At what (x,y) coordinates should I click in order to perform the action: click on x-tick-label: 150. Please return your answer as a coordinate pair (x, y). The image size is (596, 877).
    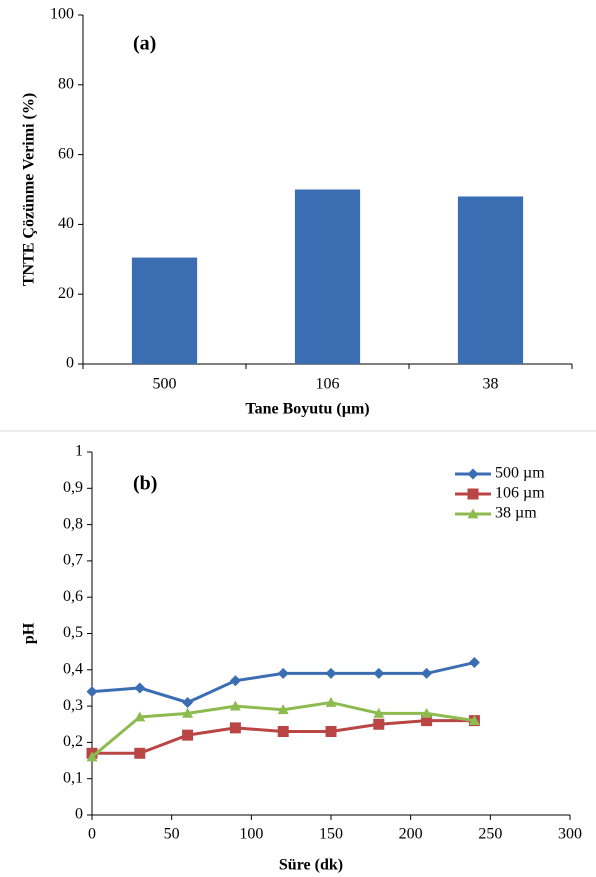
    Looking at the image, I should click on (331, 834).